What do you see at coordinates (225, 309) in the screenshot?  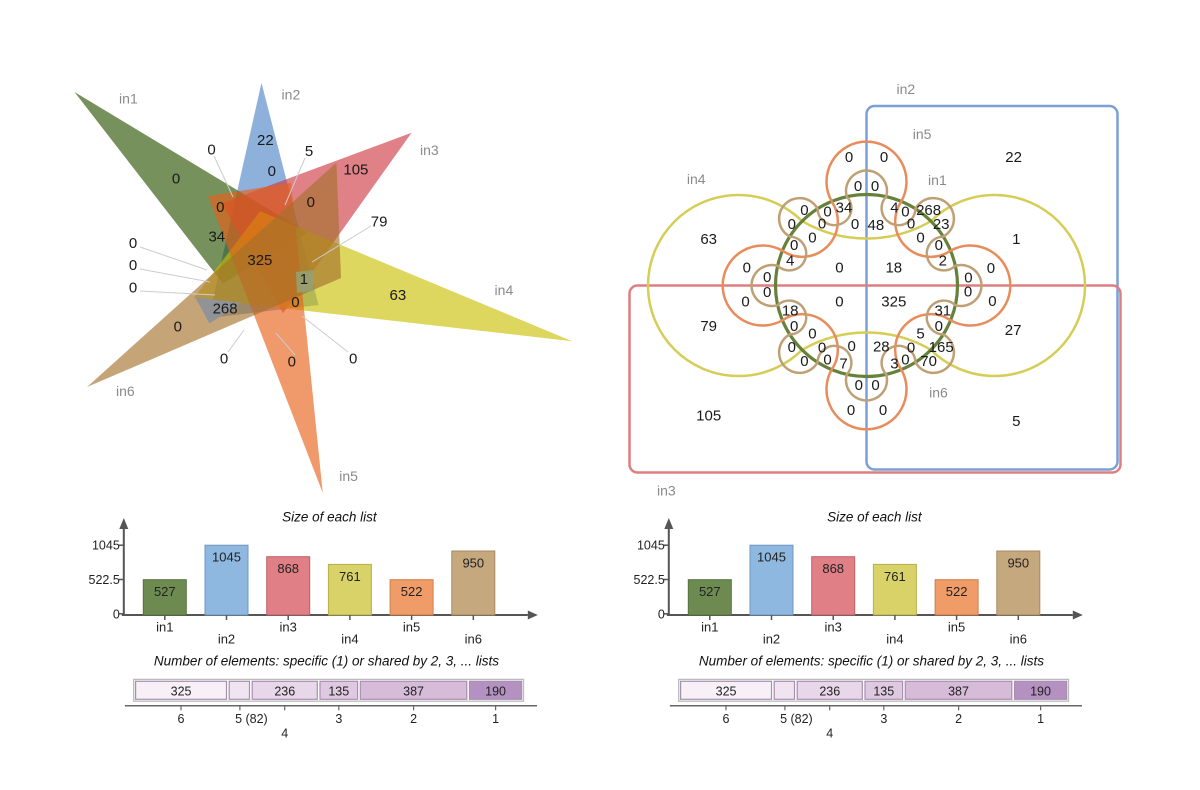 I see `svg-text: 268` at bounding box center [225, 309].